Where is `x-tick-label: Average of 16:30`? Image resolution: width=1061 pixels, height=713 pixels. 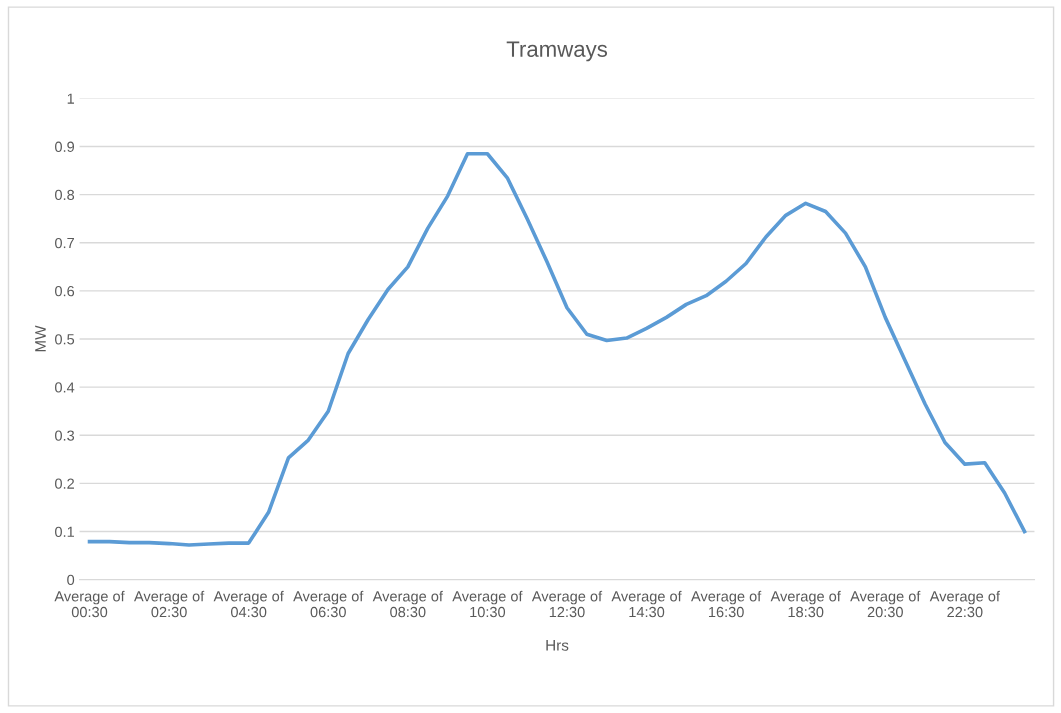
x-tick-label: Average of 16:30 is located at coordinates (726, 604).